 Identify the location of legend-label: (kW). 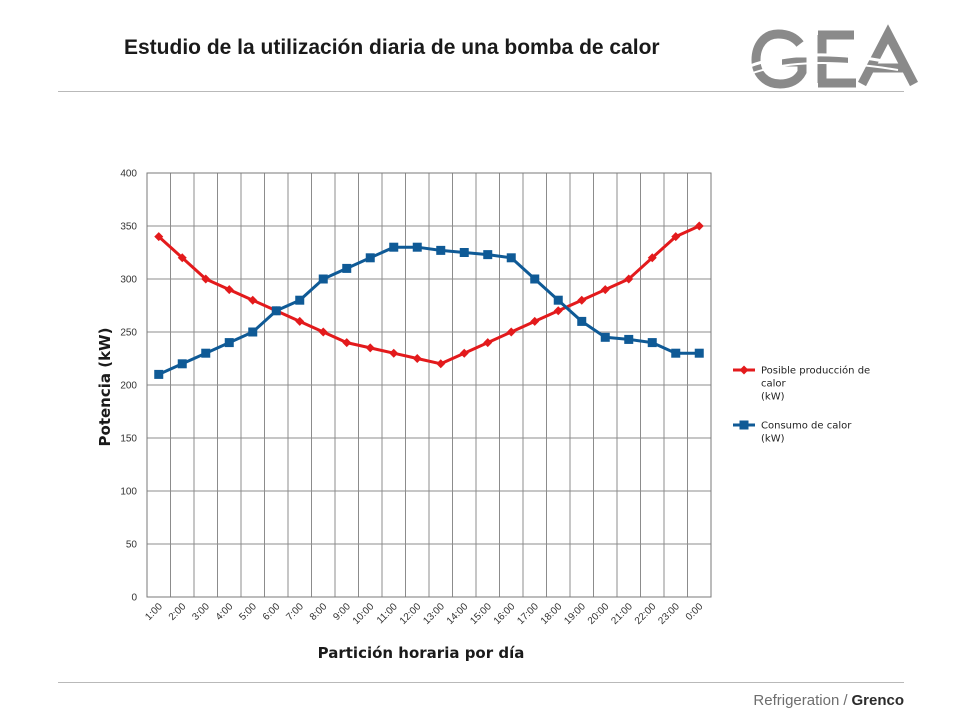
(773, 439).